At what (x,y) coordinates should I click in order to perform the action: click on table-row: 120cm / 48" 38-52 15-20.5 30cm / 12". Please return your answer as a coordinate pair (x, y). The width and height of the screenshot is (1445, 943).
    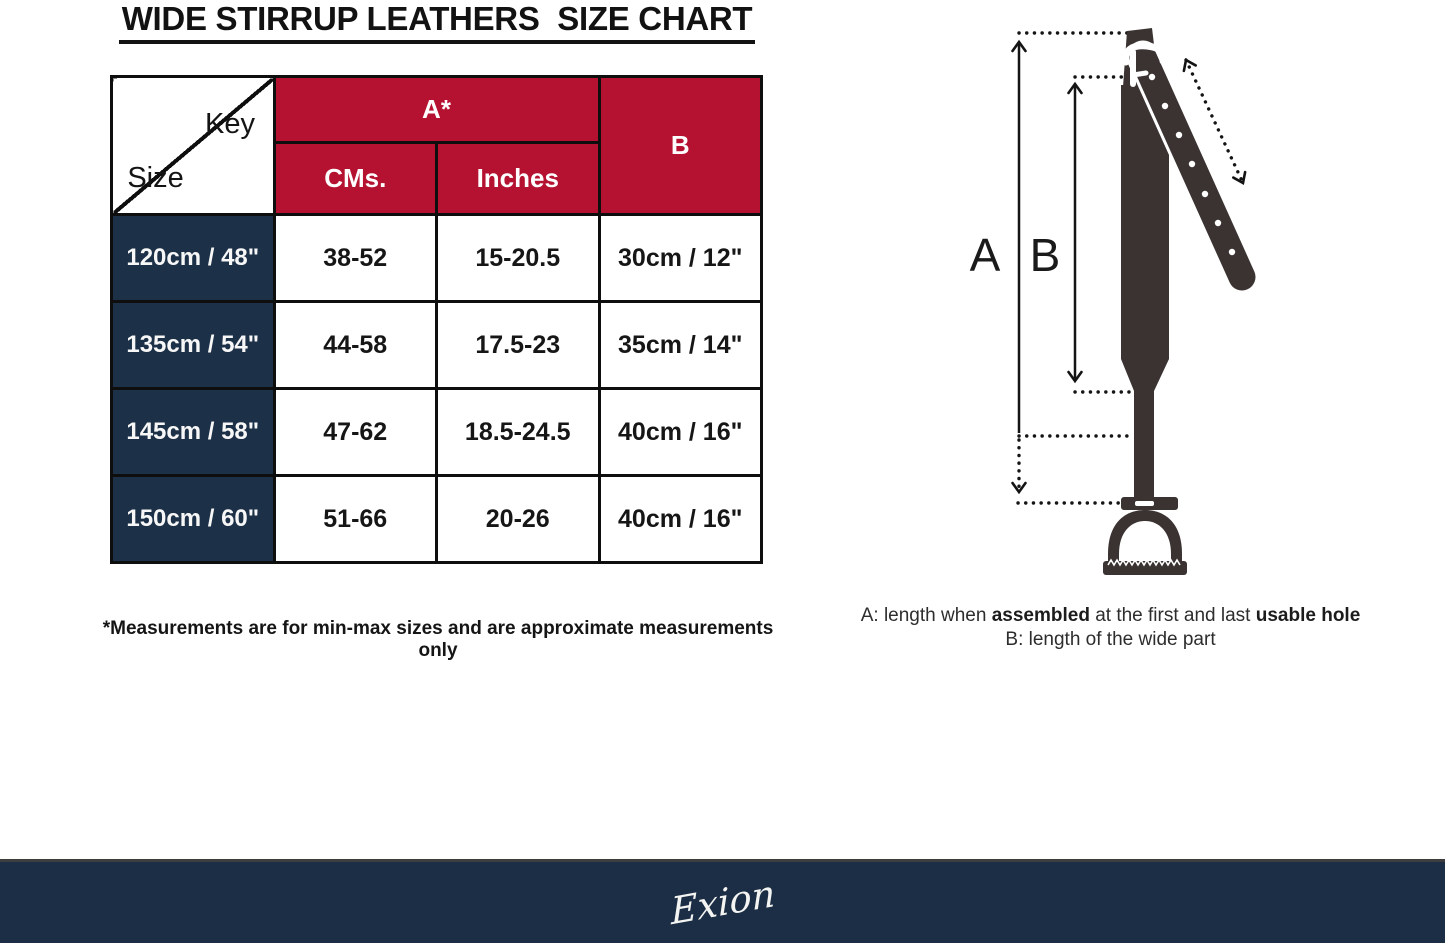
    Looking at the image, I should click on (436, 258).